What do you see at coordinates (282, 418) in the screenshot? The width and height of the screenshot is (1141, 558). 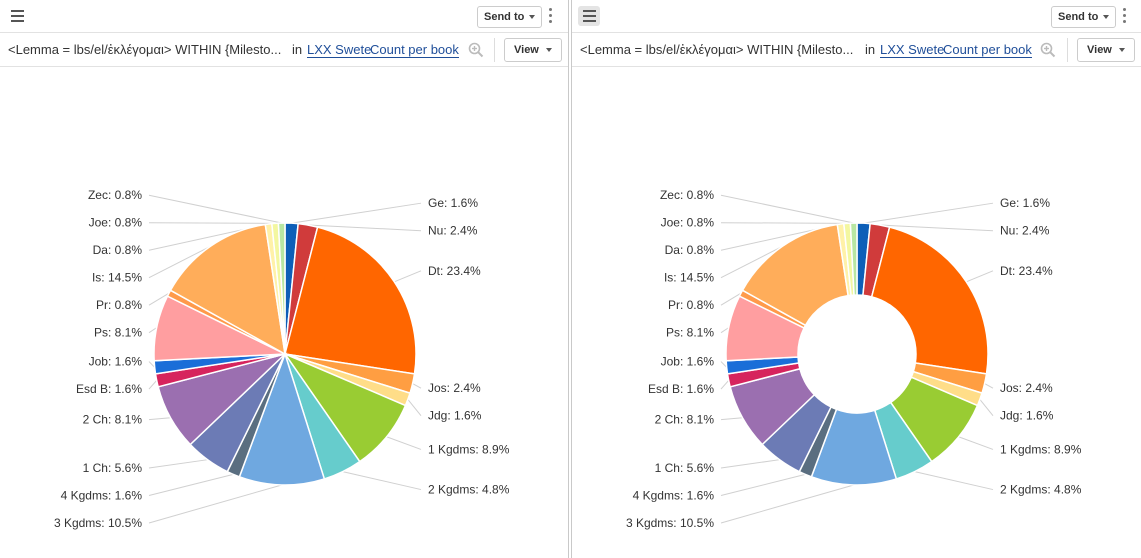 I see `pie-slice-3-kgdms` at bounding box center [282, 418].